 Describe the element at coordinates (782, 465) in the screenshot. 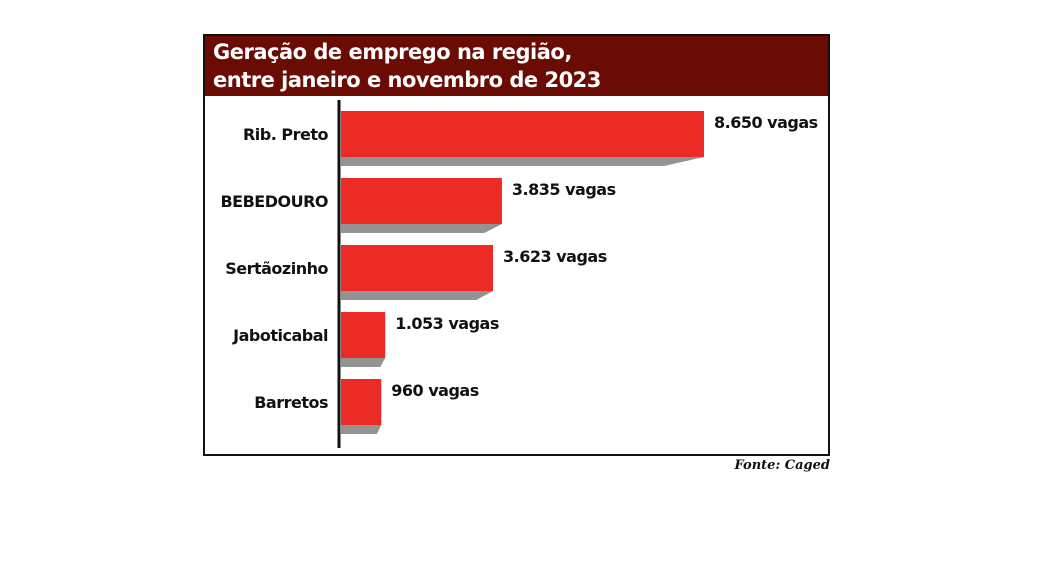

I see `source-note: Fonte: Caged` at that location.